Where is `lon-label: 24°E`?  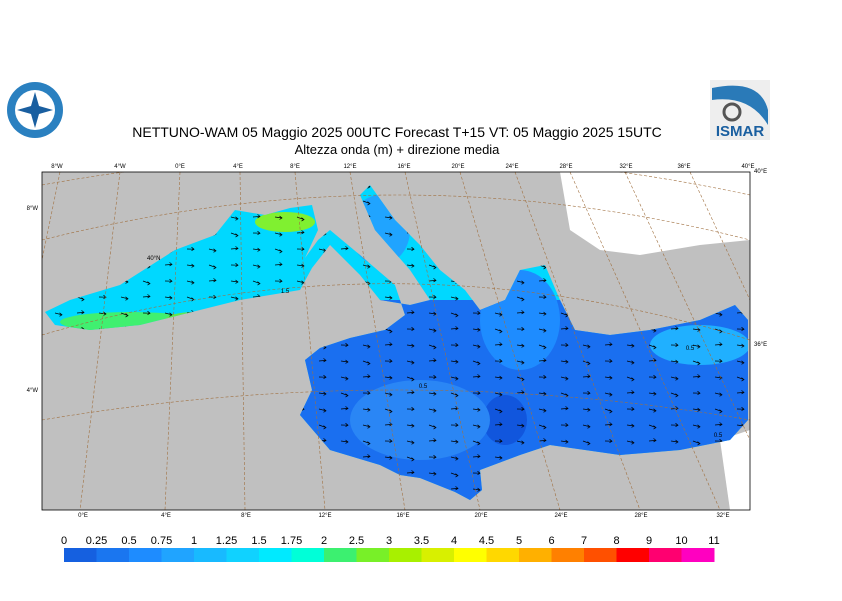 lon-label: 24°E is located at coordinates (511, 167).